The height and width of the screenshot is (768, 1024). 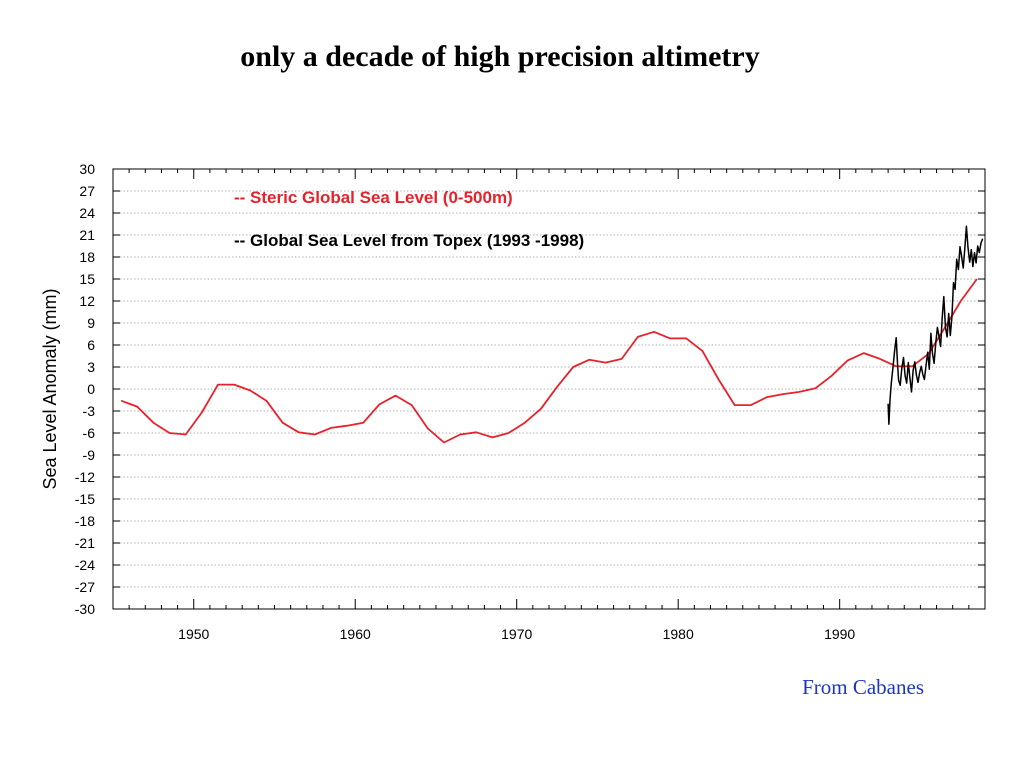 I want to click on y-tick-label: 3, so click(x=91, y=367).